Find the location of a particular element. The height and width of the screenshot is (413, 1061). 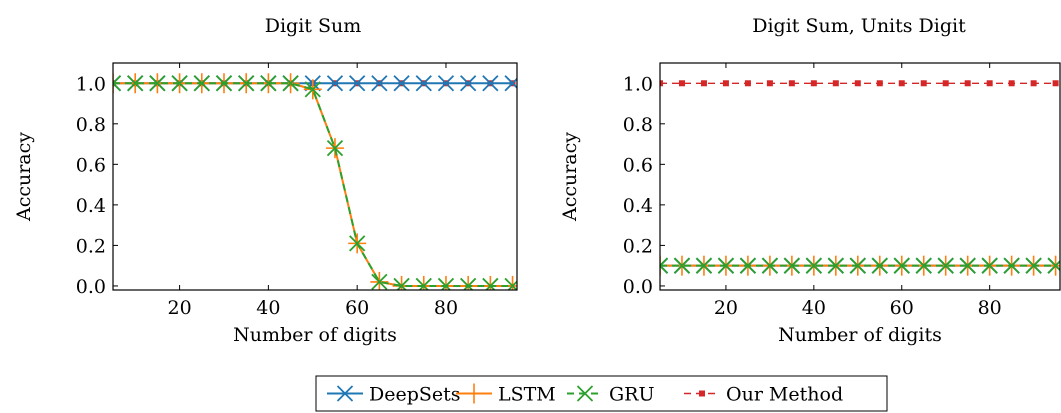

x-axis-label: Number of digits is located at coordinates (860, 335).